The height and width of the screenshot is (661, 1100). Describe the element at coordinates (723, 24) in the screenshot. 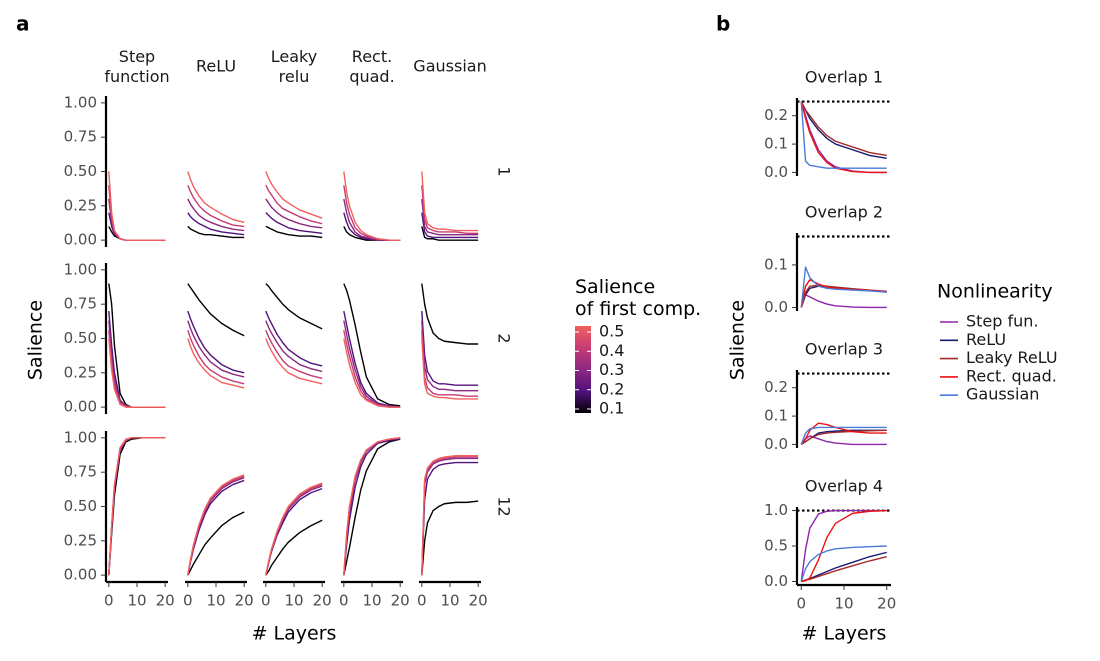

I see `panel-tag: b` at that location.